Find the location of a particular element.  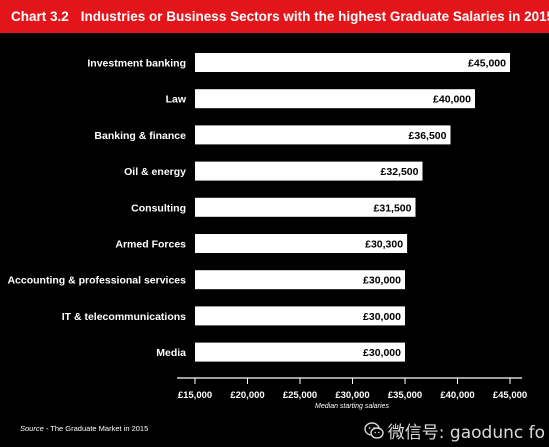

watermark: 微信号: gaodunc fo is located at coordinates (454, 430).